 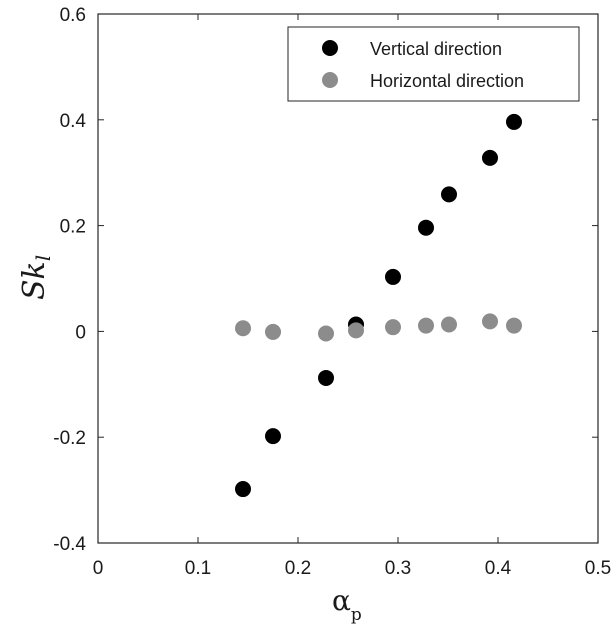 What do you see at coordinates (598, 568) in the screenshot?
I see `x-tick-label: 0.5` at bounding box center [598, 568].